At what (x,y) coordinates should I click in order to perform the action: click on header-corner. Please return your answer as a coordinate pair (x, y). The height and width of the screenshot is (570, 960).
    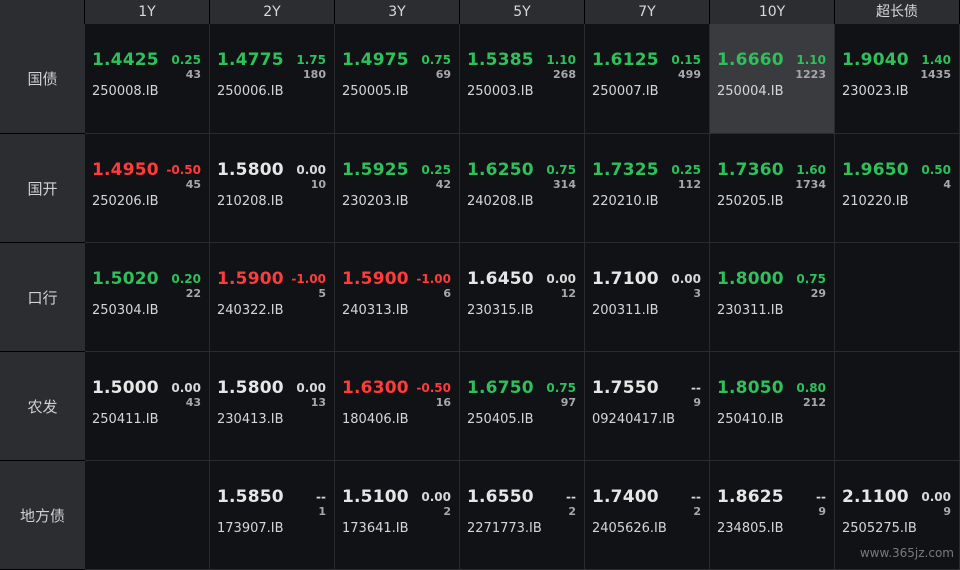
    Looking at the image, I should click on (42, 12).